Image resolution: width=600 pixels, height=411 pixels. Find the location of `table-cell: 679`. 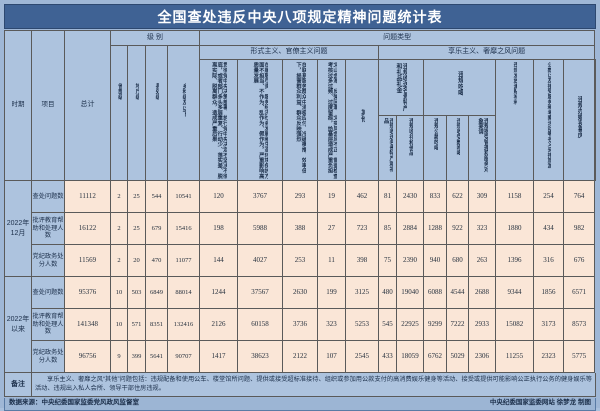

table-cell: 679 is located at coordinates (156, 228).